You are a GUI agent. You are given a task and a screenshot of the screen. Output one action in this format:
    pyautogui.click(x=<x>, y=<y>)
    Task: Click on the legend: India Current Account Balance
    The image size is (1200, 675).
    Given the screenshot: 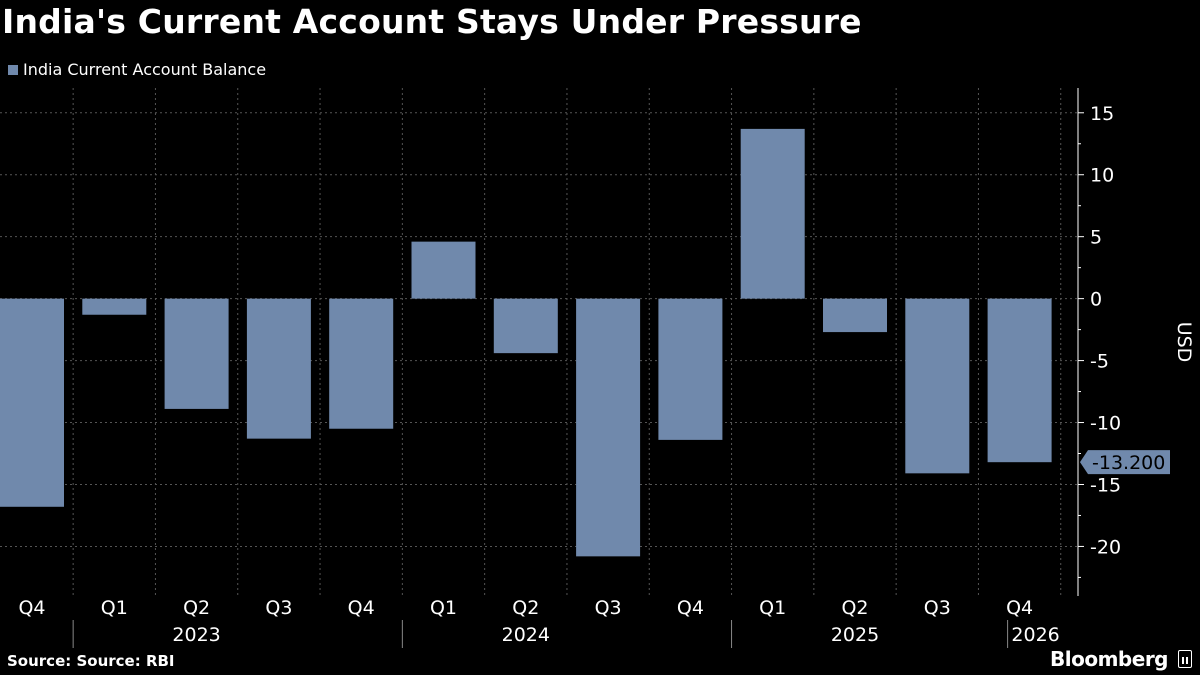 What is the action you would take?
    pyautogui.click(x=137, y=69)
    